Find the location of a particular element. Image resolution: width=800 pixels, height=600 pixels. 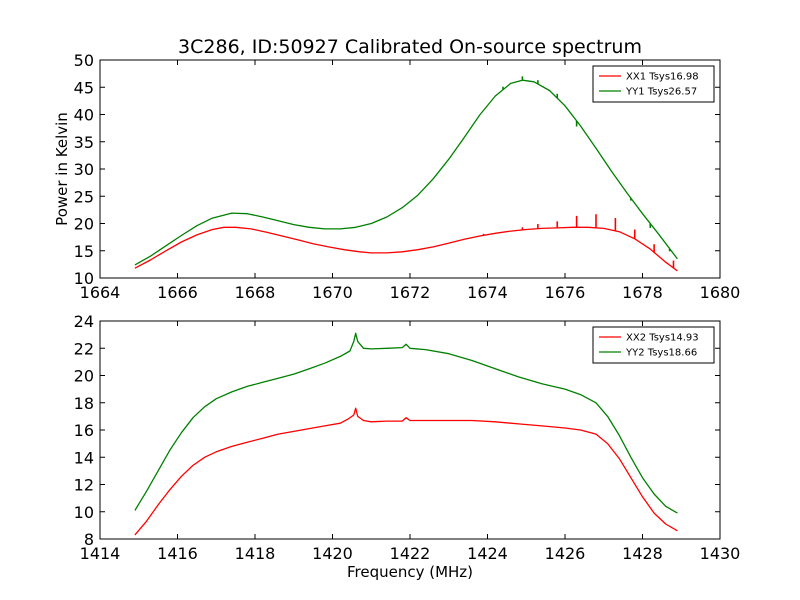

x-axis-label: Frequency (MHz) is located at coordinates (410, 572).